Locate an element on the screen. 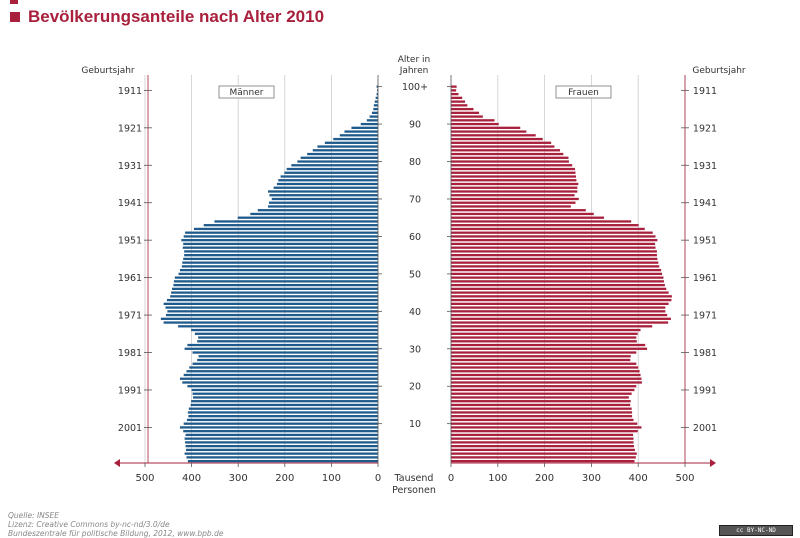 This screenshot has width=800, height=538. x-tick-label: 100 is located at coordinates (497, 478).